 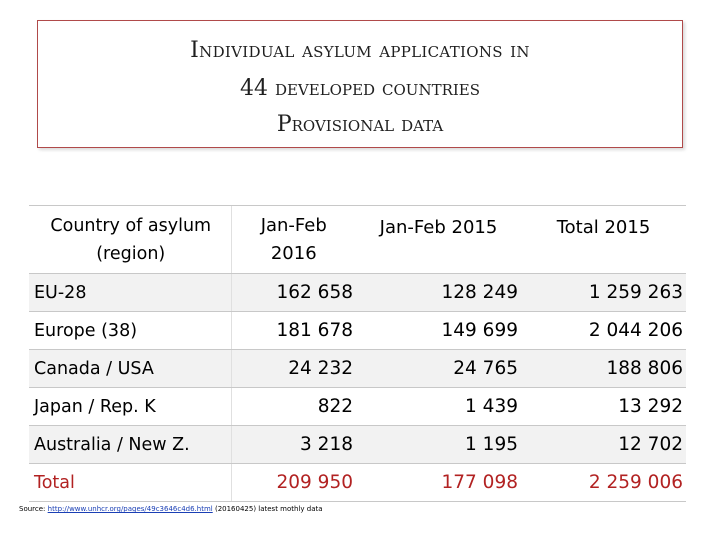 What do you see at coordinates (438, 368) in the screenshot?
I see `row-jan-feb-2015: 24 765` at bounding box center [438, 368].